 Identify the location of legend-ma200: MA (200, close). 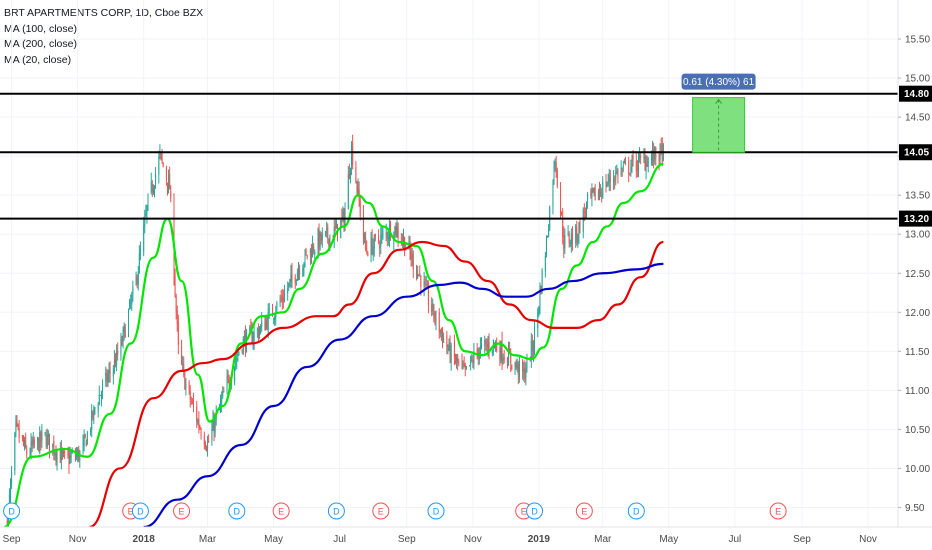
(40, 44).